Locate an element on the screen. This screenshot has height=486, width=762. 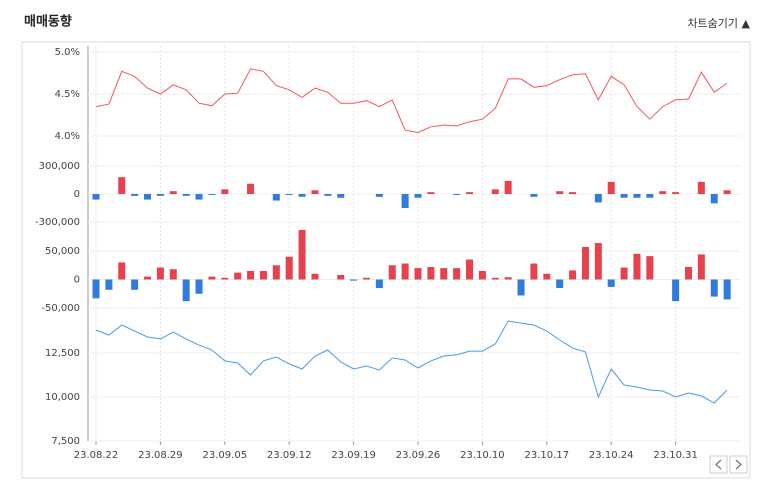
x-tick-label: 23.09.05 is located at coordinates (225, 455).